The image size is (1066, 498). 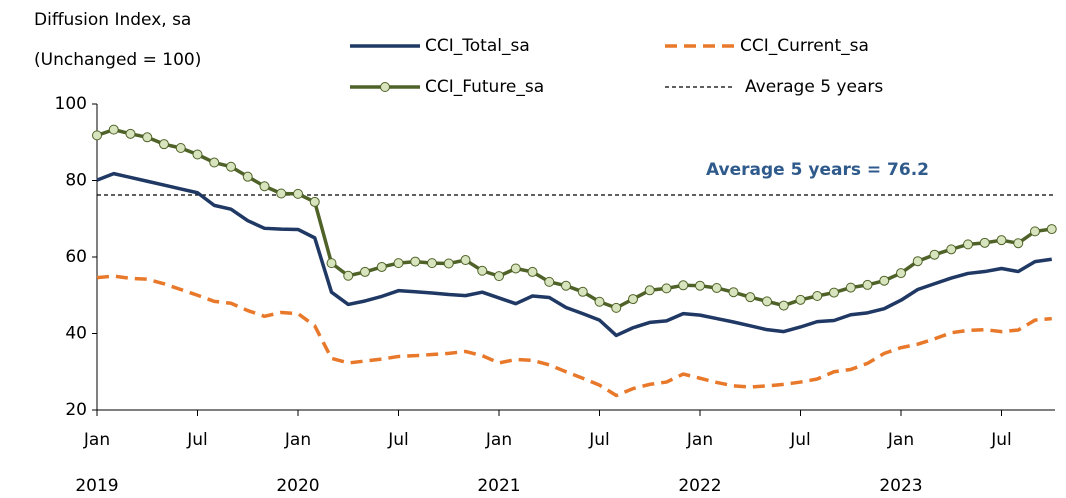 What do you see at coordinates (297, 486) in the screenshot?
I see `x-year-label: 2020` at bounding box center [297, 486].